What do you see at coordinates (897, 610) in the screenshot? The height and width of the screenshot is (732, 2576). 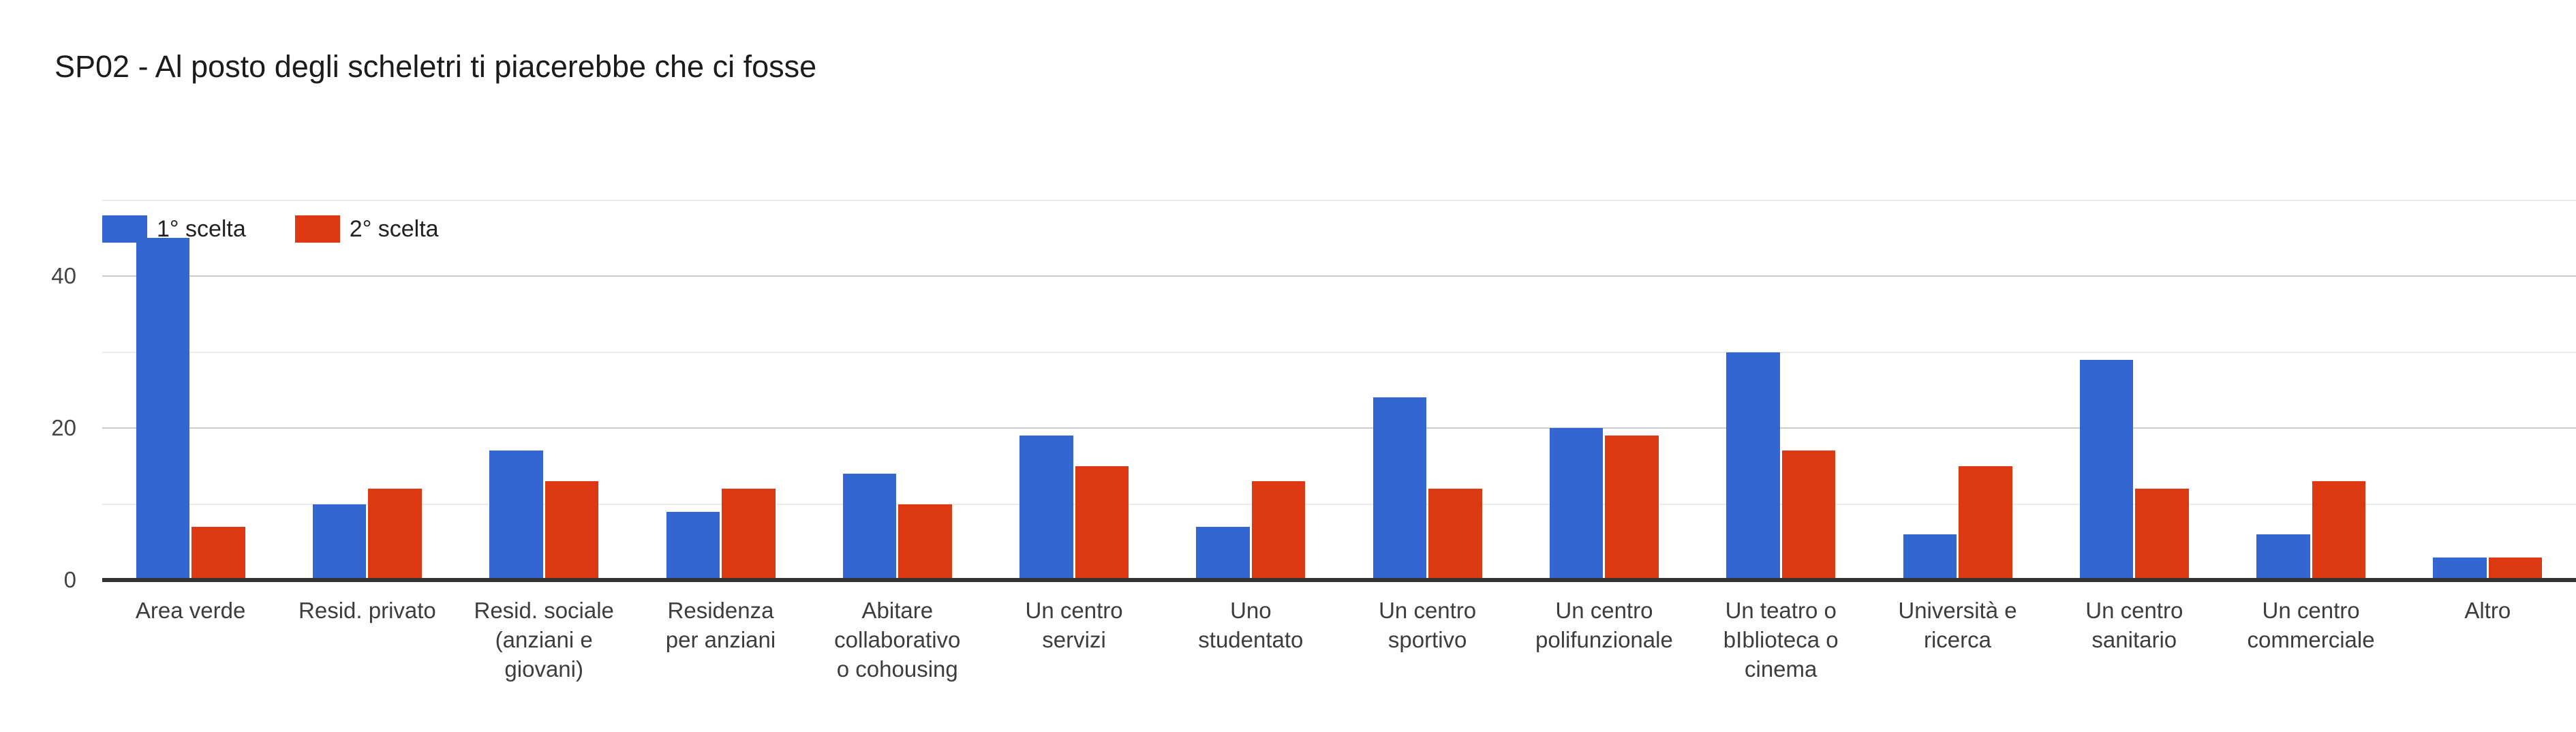 I see `x-category-label-line: Abitare` at bounding box center [897, 610].